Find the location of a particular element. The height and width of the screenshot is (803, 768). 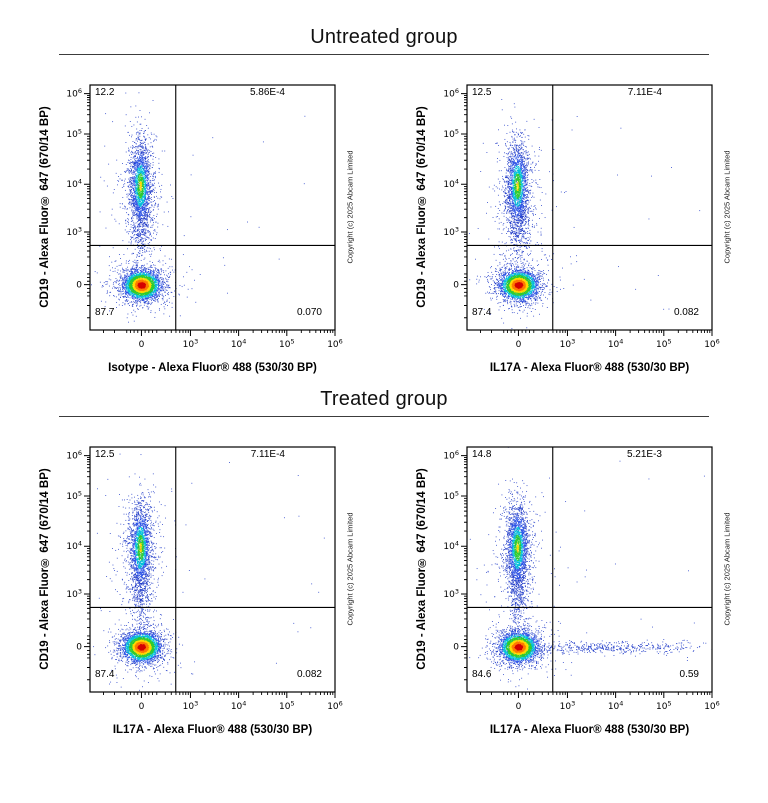

quadrant-stat-lower-right: 0.59 is located at coordinates (689, 674).